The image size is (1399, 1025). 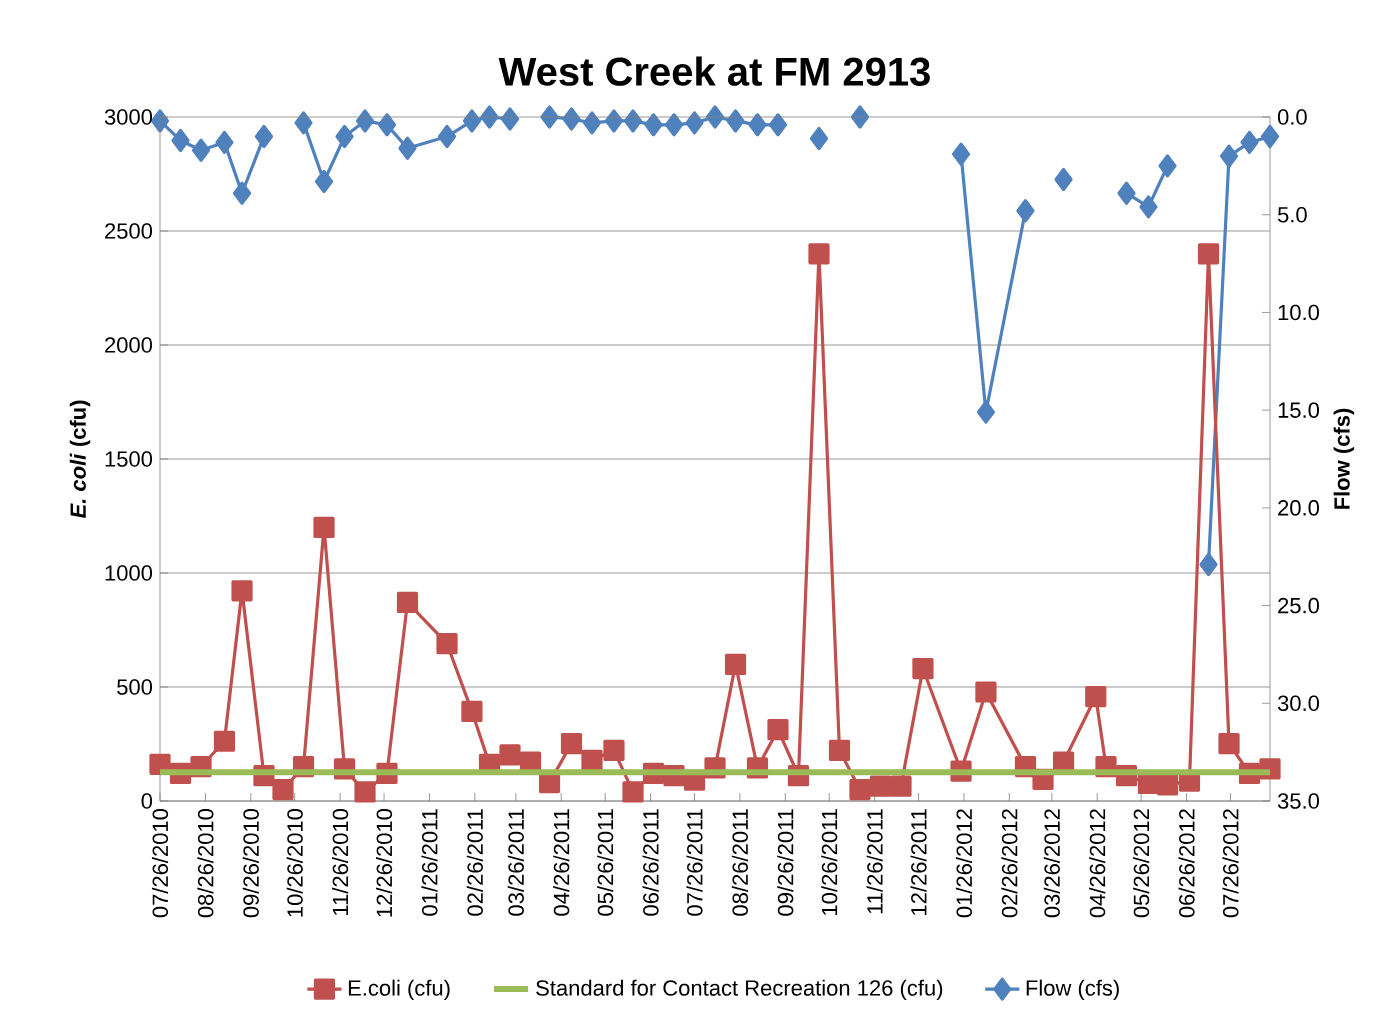 I want to click on x-tick-label: 03/26/2011, so click(x=515, y=862).